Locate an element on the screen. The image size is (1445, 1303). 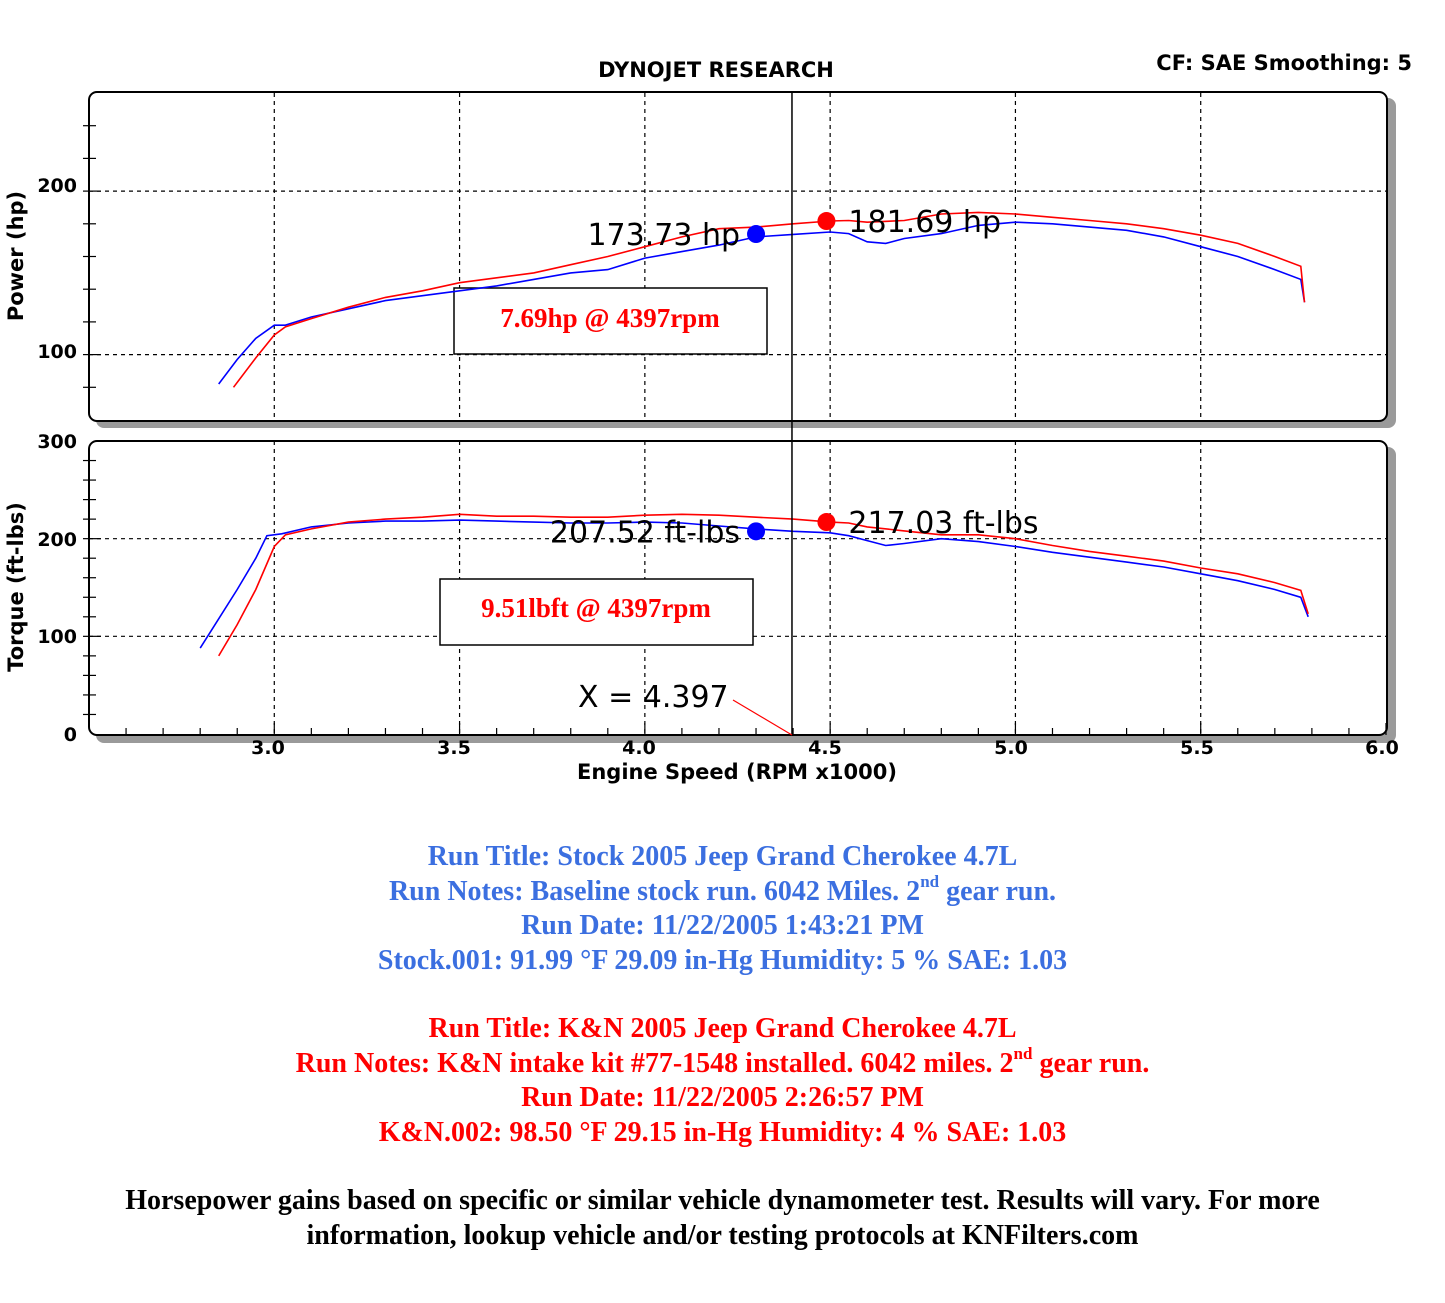
kn-torque-line is located at coordinates (763, 585).